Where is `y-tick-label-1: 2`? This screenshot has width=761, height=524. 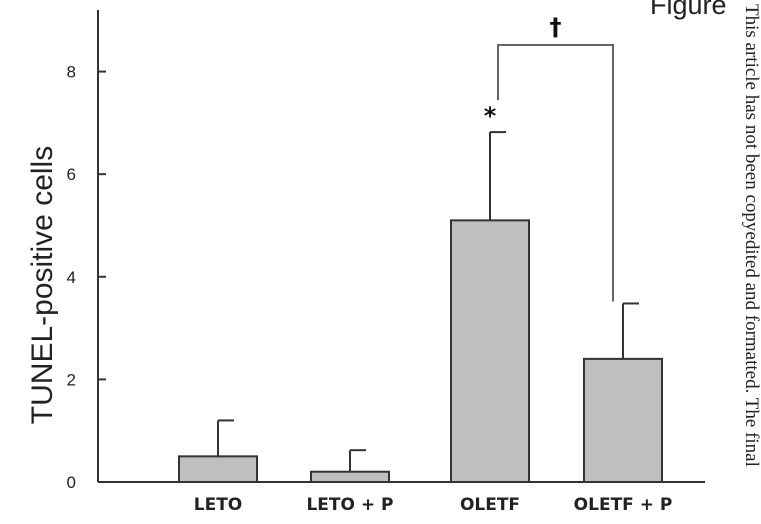 y-tick-label-1: 2 is located at coordinates (71, 379).